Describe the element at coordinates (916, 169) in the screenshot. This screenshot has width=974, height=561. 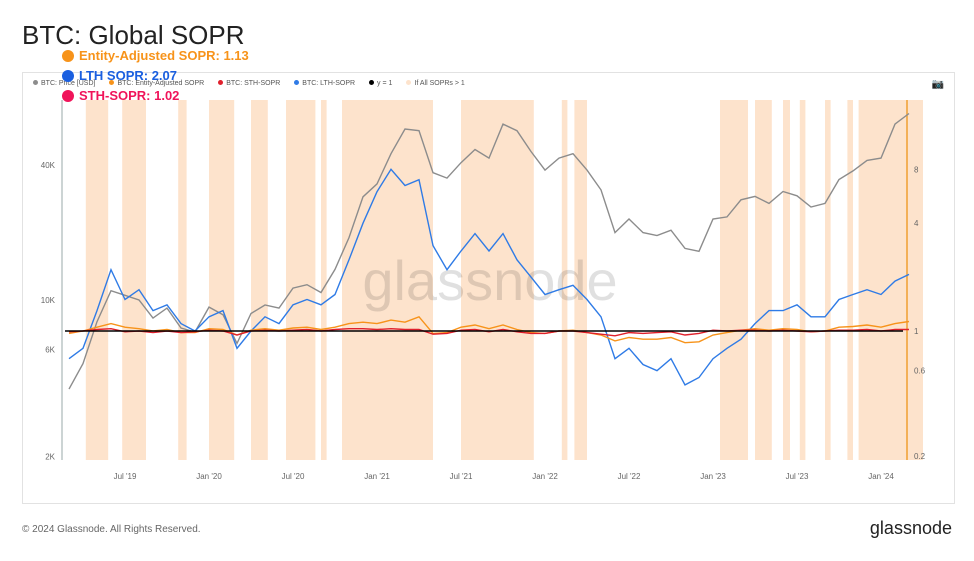
I see `y-right-tick-label: 8` at that location.